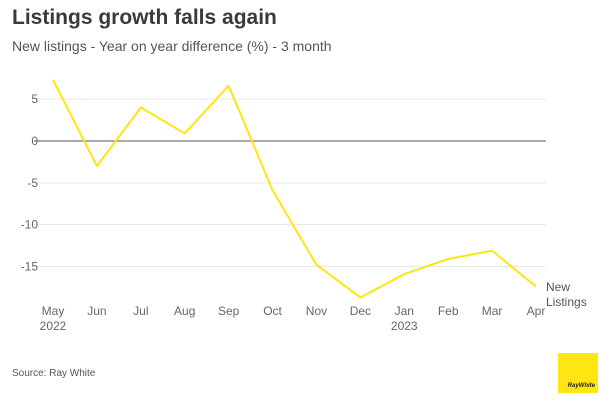 This screenshot has height=406, width=606. What do you see at coordinates (34, 99) in the screenshot?
I see `y-tick-label: 5` at bounding box center [34, 99].